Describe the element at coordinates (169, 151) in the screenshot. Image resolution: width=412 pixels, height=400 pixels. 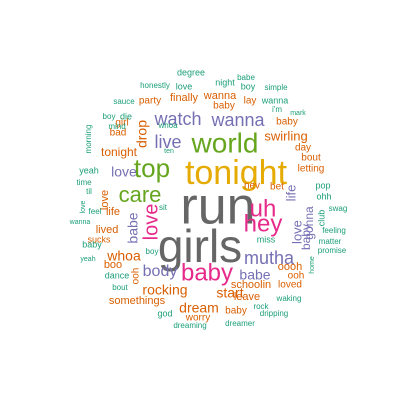
I see `cloud-word-ten: ten` at that location.